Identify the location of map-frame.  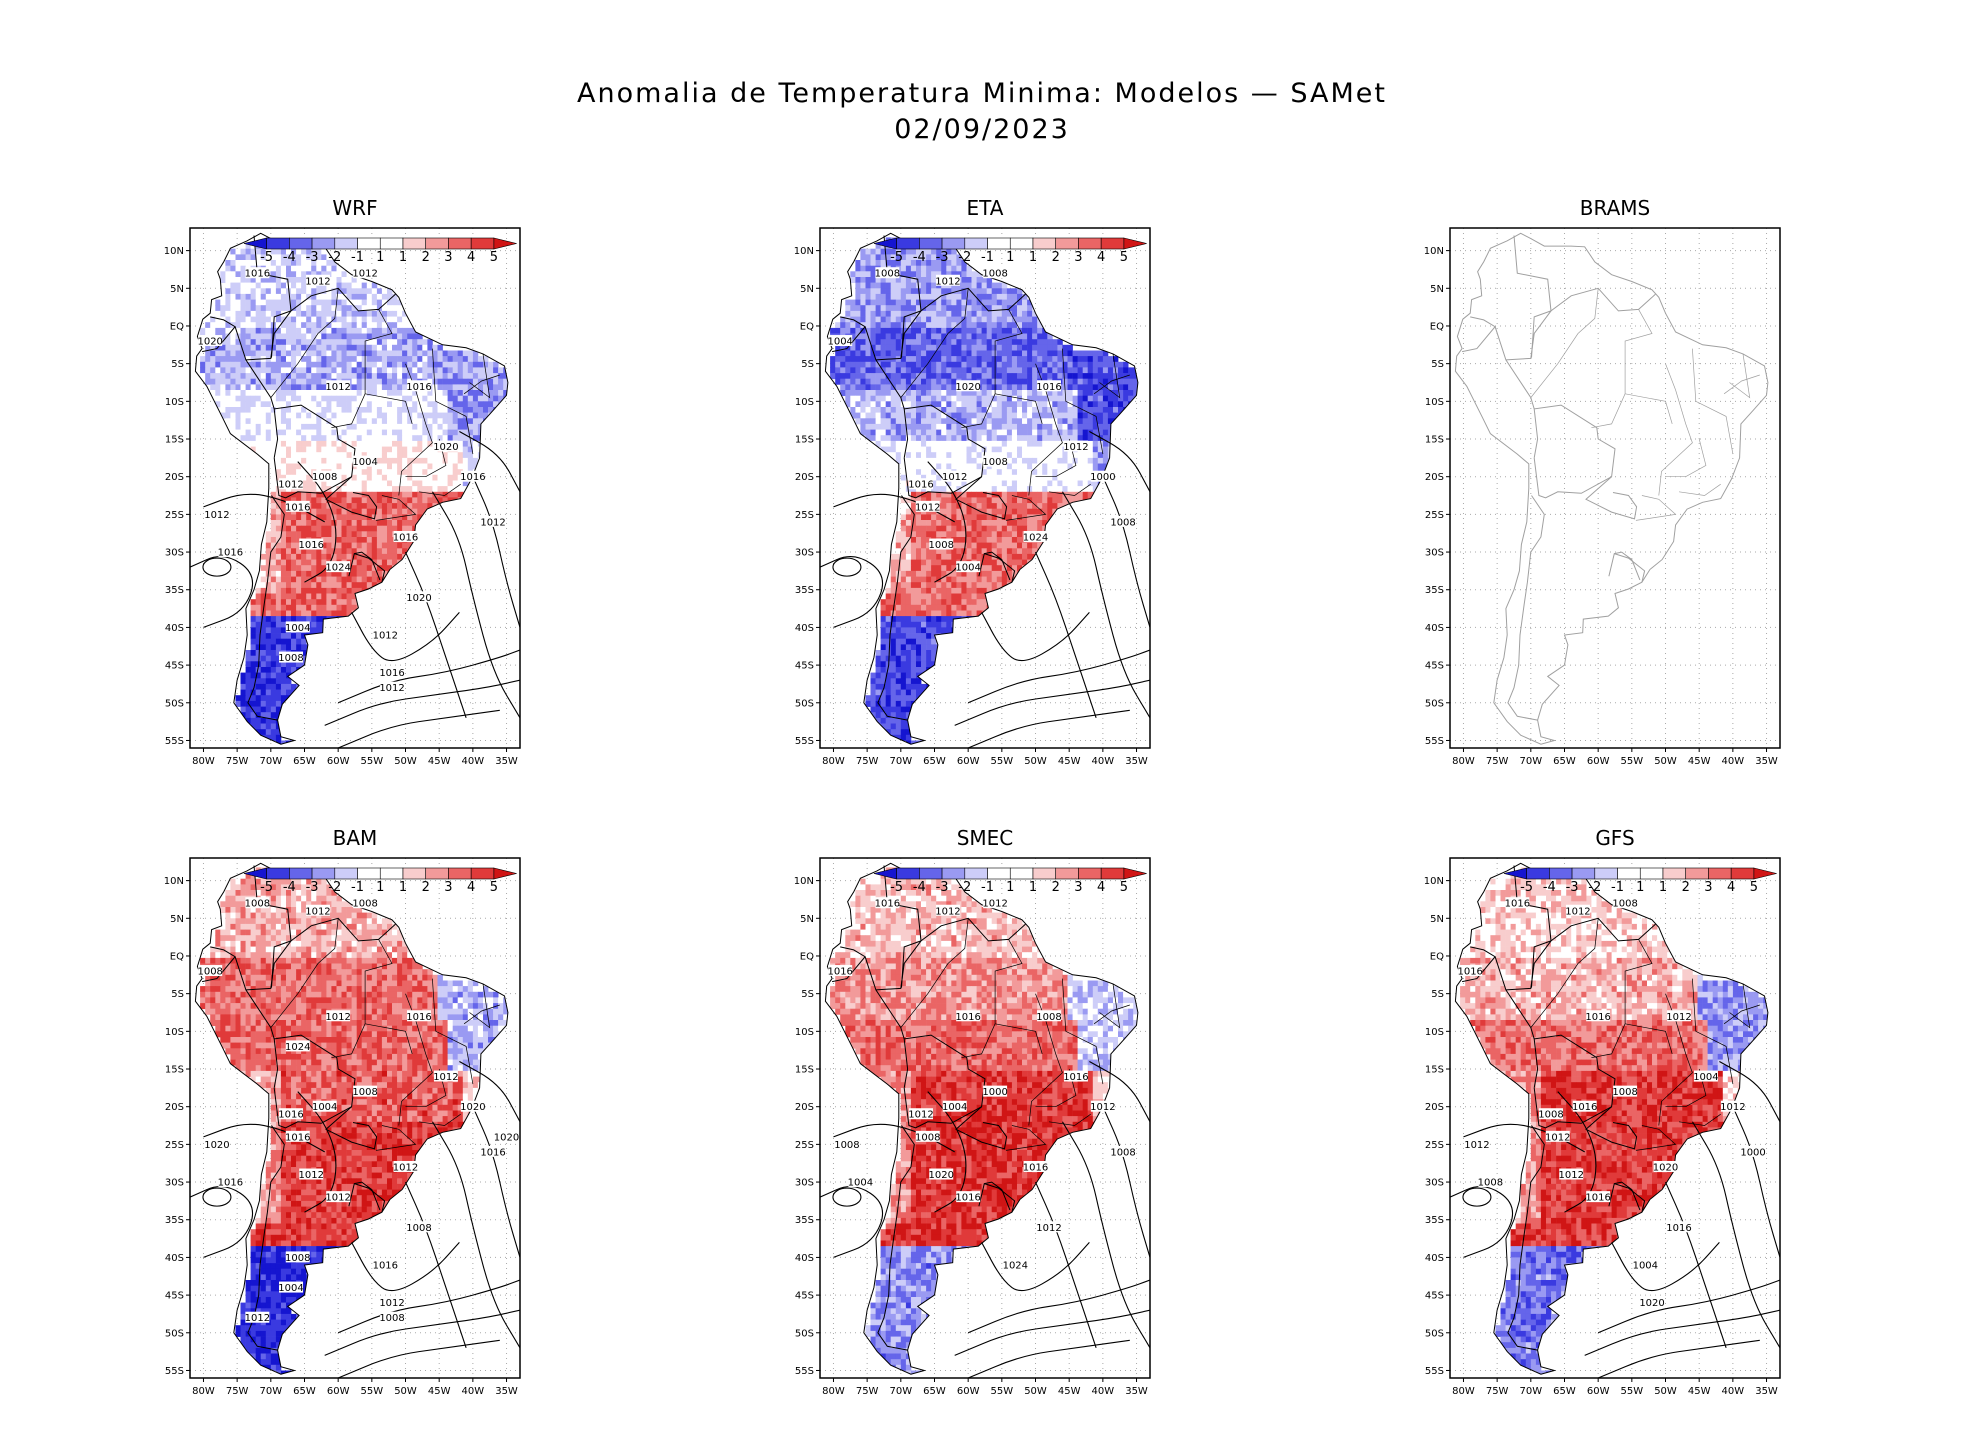
(355, 488).